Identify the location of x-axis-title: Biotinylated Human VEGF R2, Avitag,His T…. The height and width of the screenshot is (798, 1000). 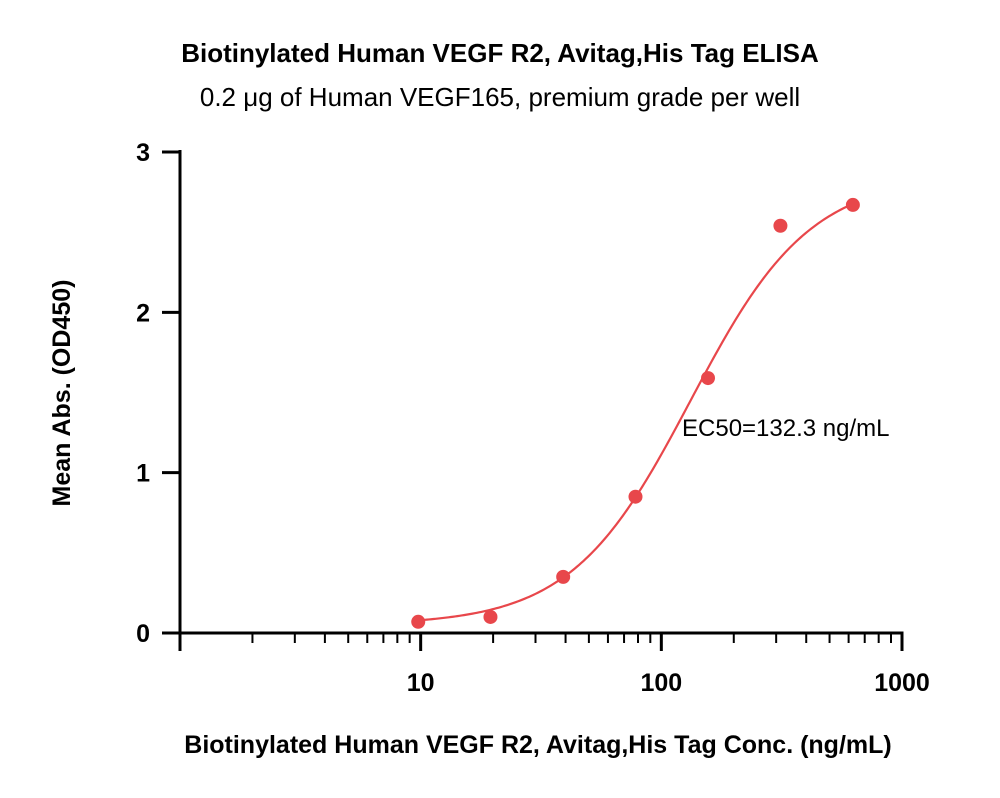
(537, 745).